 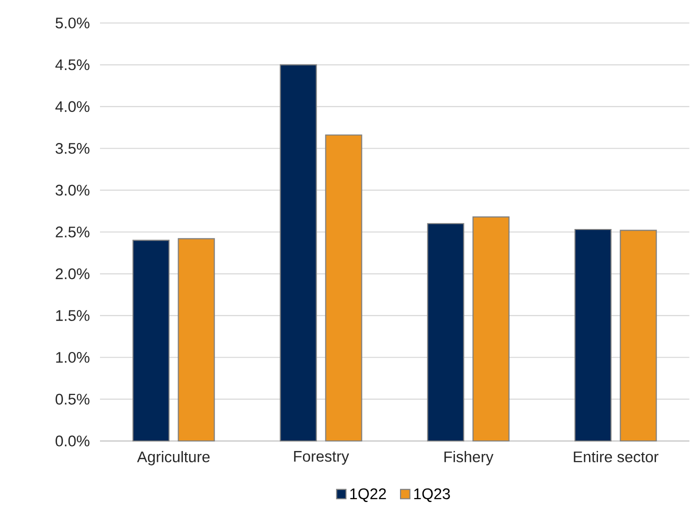 I want to click on legend-label: 1Q22, so click(x=368, y=495).